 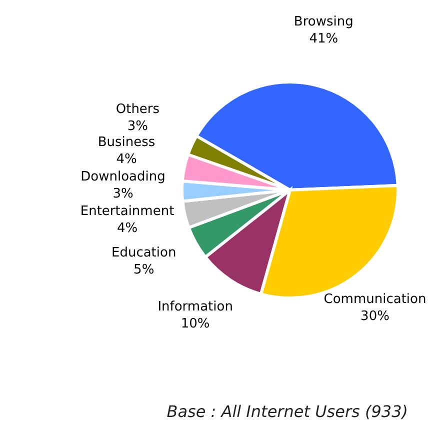 I want to click on slice-label: Entertainment, so click(x=127, y=212).